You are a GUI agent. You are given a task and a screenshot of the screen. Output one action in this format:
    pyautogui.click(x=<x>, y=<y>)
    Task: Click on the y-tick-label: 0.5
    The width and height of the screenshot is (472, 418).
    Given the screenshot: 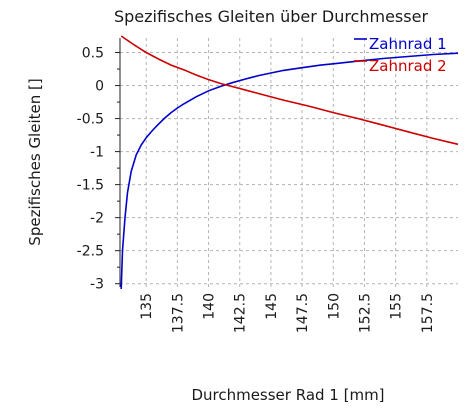 What is the action you would take?
    pyautogui.click(x=93, y=54)
    